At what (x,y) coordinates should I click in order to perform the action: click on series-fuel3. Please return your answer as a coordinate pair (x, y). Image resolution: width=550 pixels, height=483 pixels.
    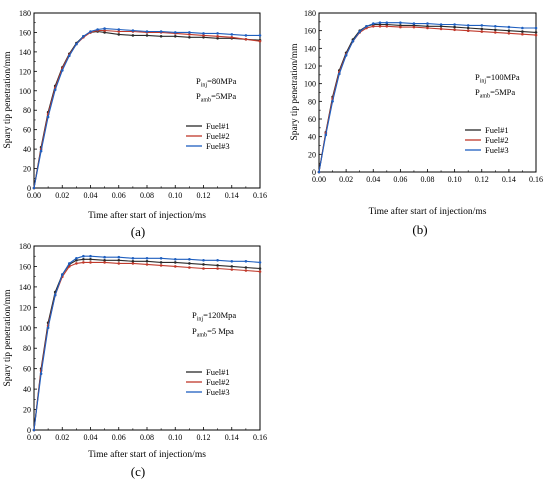
    Looking at the image, I should click on (147, 108).